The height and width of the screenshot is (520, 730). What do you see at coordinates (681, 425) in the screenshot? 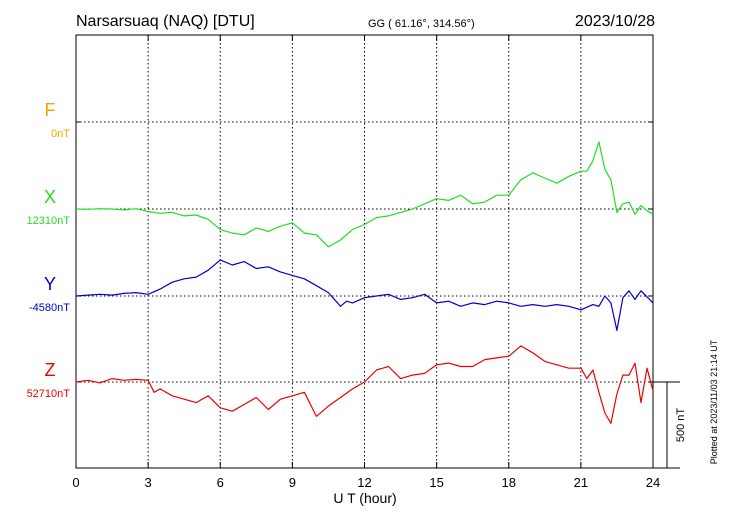
I see `scale-bar-label: 500 nT` at bounding box center [681, 425].